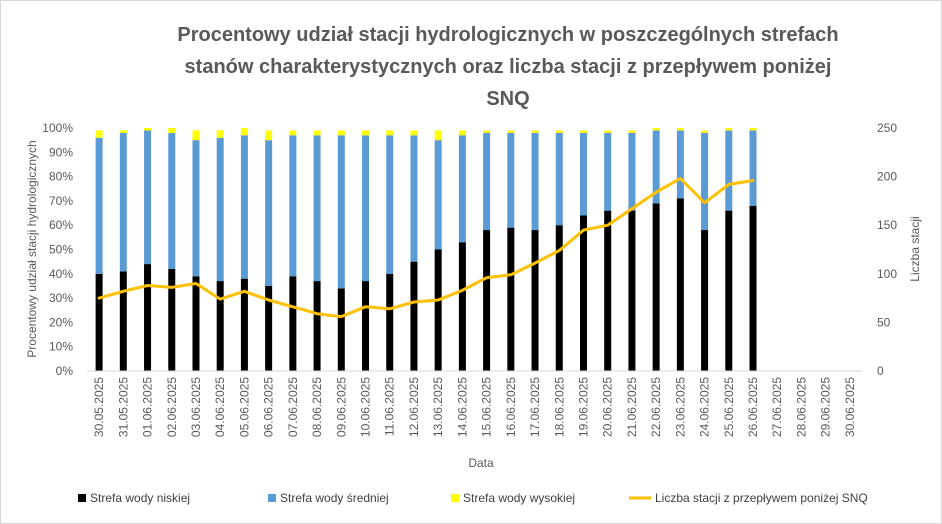  What do you see at coordinates (656, 407) in the screenshot?
I see `x-tick-label: 22.06.2025` at bounding box center [656, 407].